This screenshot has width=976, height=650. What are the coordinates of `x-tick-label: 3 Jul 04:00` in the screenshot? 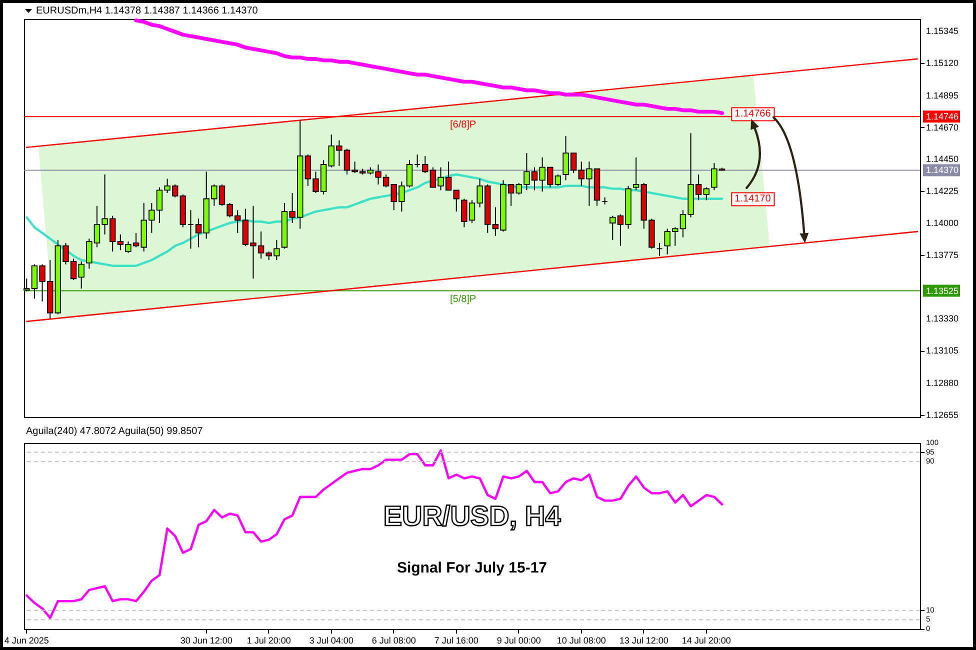 It's located at (331, 641).